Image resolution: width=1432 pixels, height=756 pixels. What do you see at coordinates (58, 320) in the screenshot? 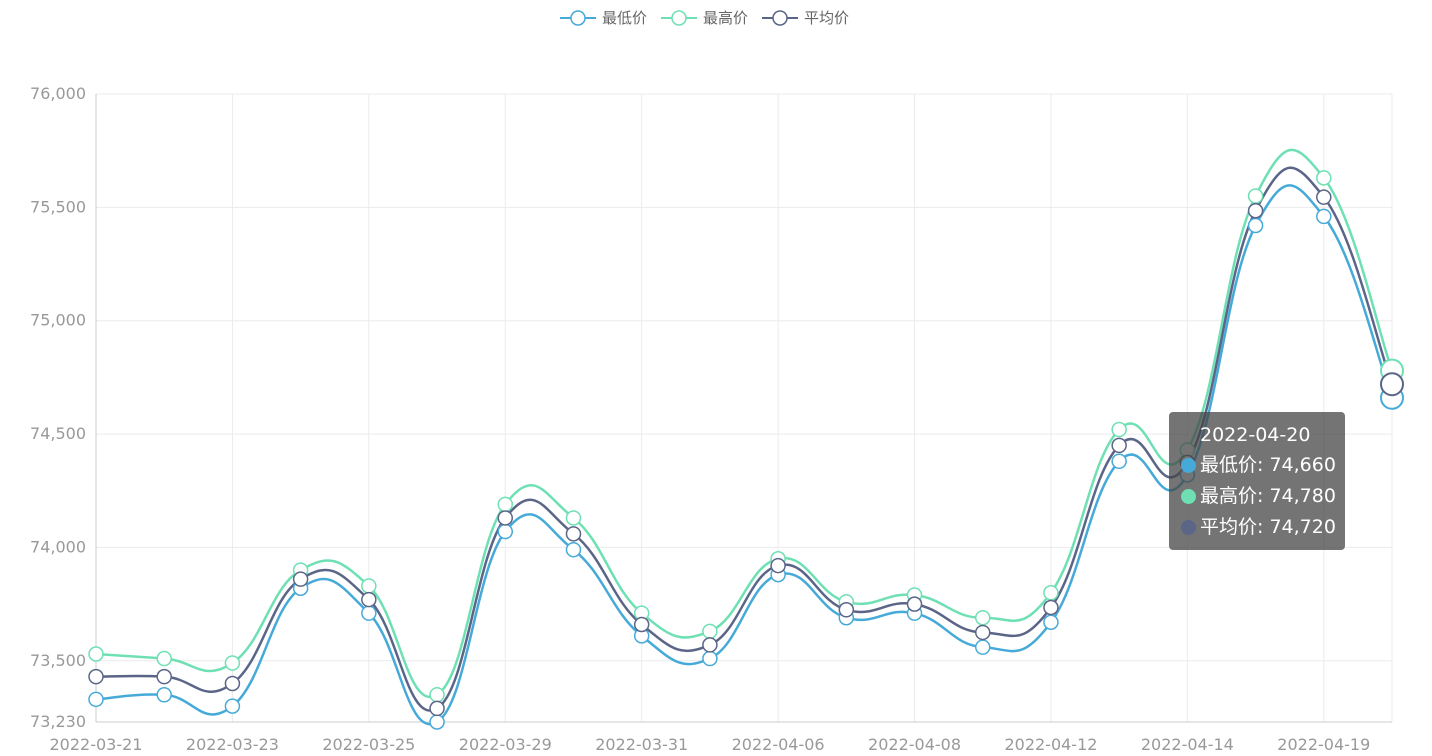
I see `y-tick-label: 75,000` at bounding box center [58, 320].